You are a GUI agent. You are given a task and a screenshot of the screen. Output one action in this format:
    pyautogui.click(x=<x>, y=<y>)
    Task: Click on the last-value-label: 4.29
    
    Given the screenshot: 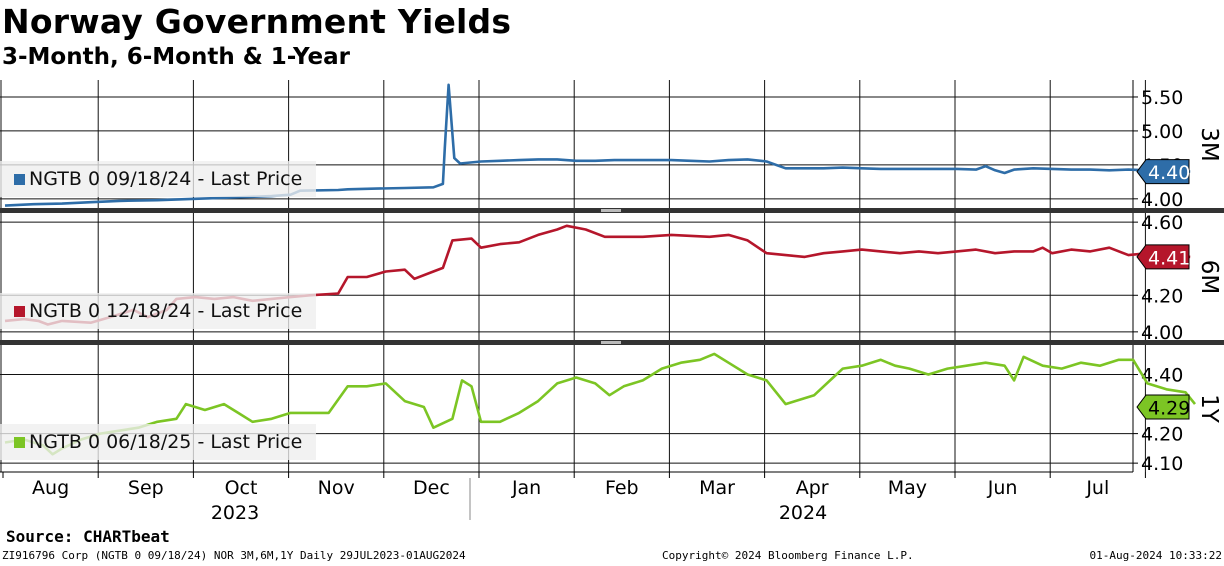 What is the action you would take?
    pyautogui.click(x=1169, y=409)
    